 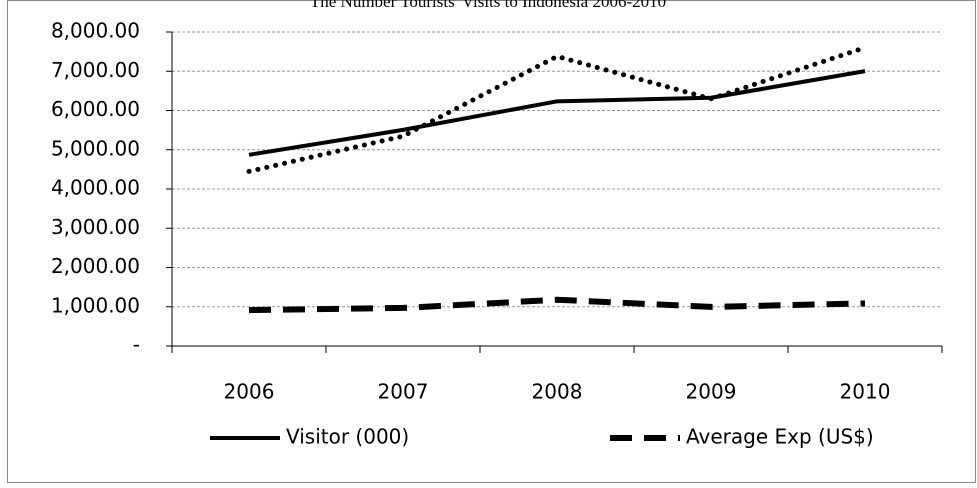 I want to click on x-tick-label: 2008, so click(x=557, y=392).